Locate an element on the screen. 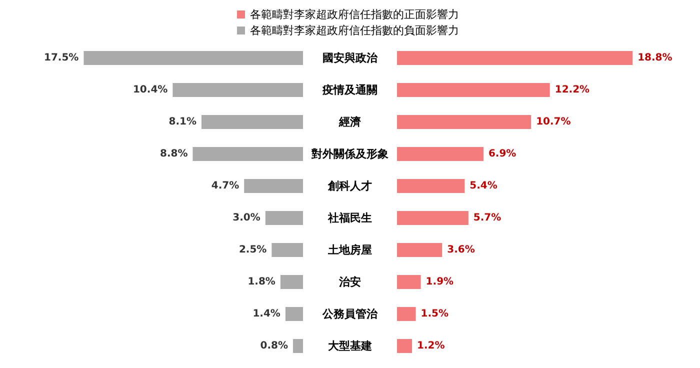  data-label: 1.9% is located at coordinates (440, 282).